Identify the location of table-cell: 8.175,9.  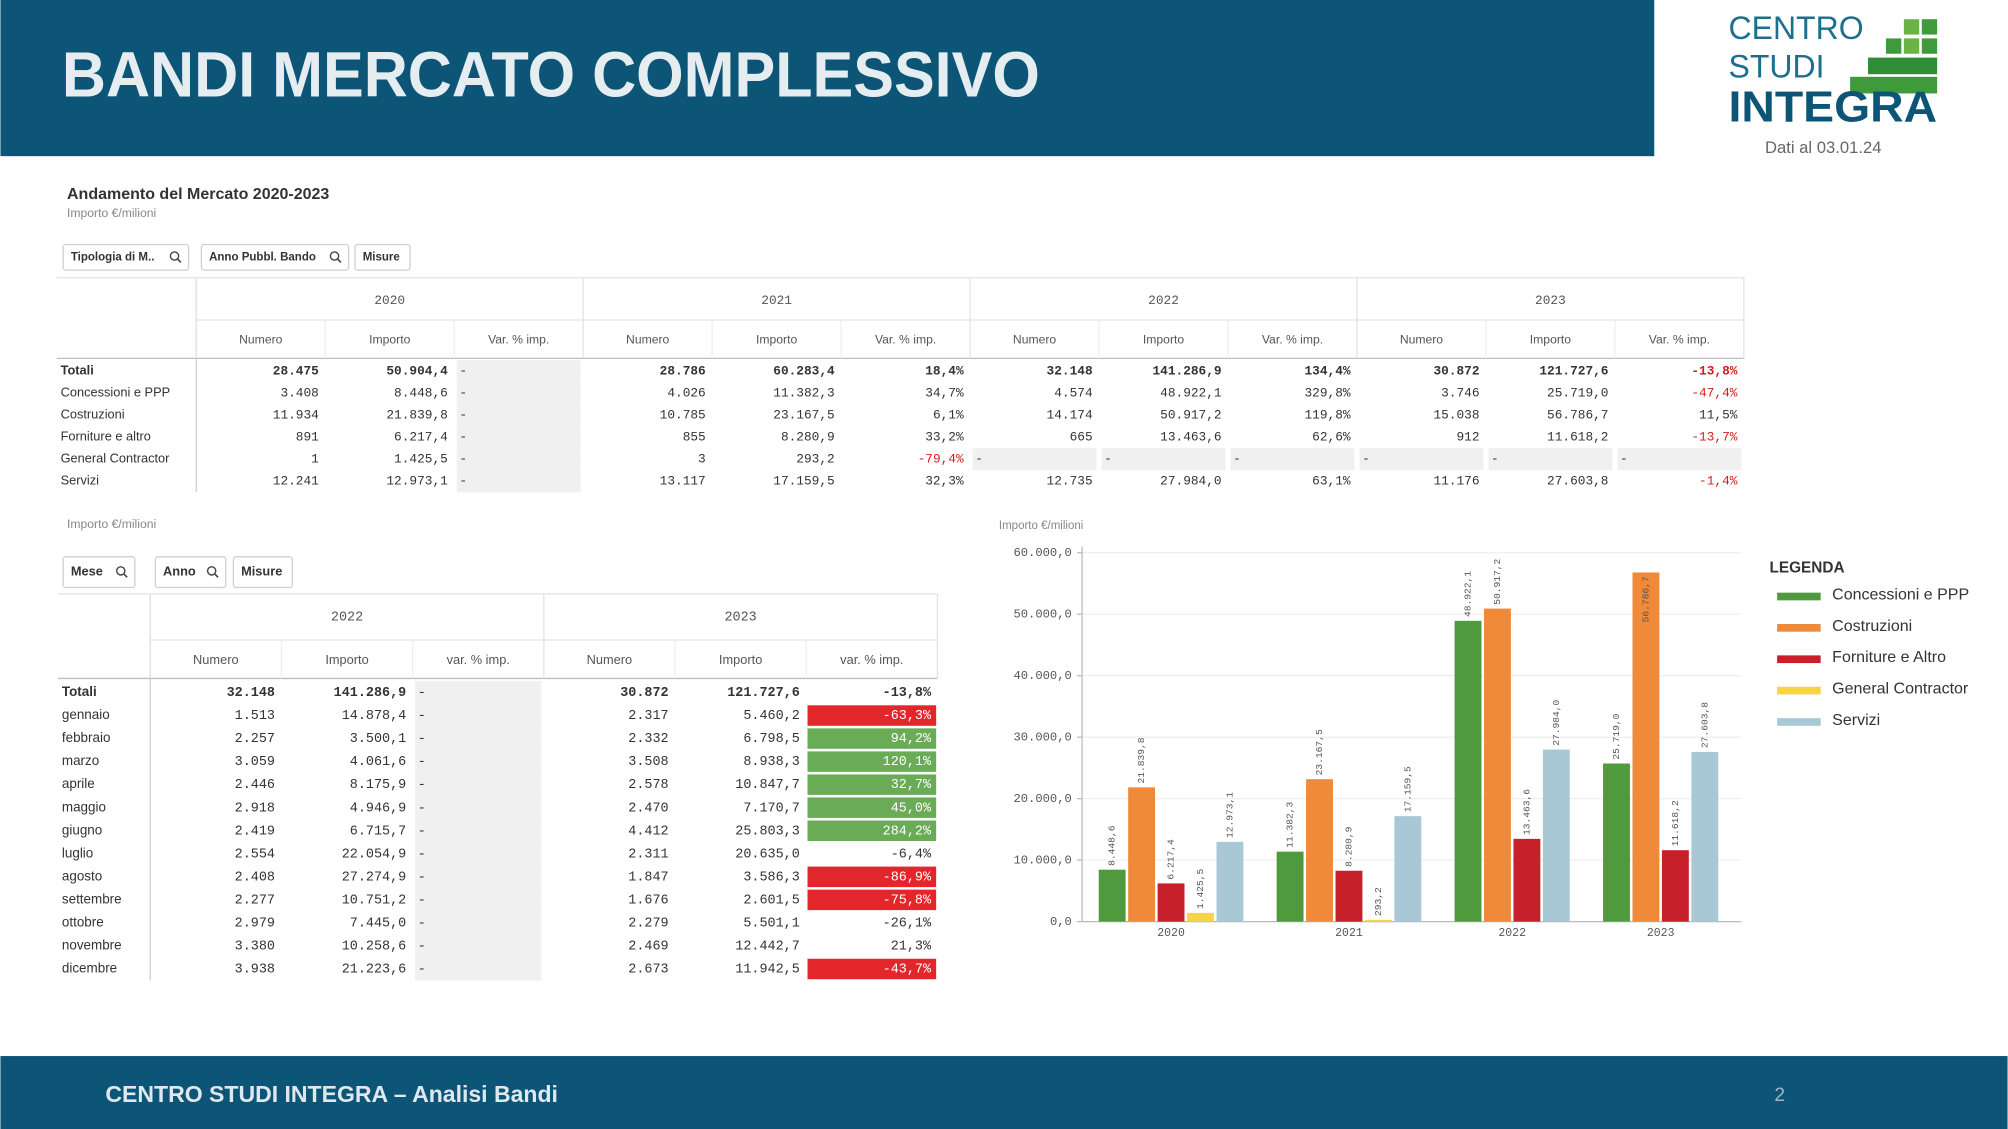
(378, 785).